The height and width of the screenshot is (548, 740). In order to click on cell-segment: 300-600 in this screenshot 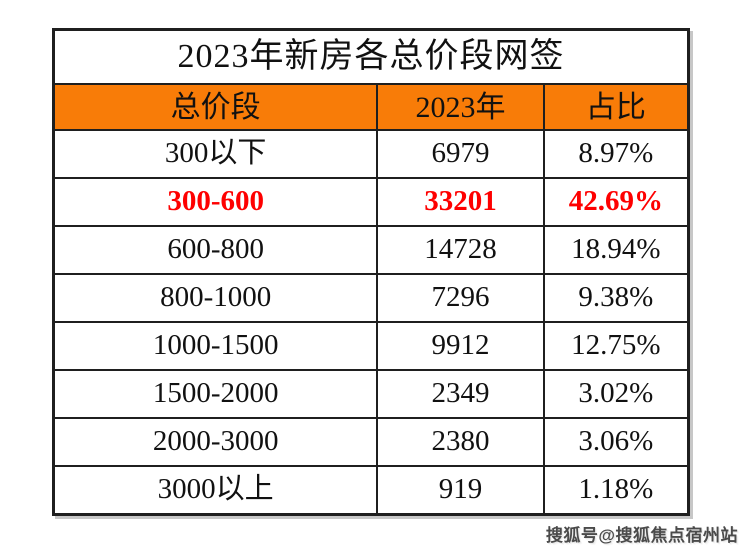, I will do `click(215, 202)`.